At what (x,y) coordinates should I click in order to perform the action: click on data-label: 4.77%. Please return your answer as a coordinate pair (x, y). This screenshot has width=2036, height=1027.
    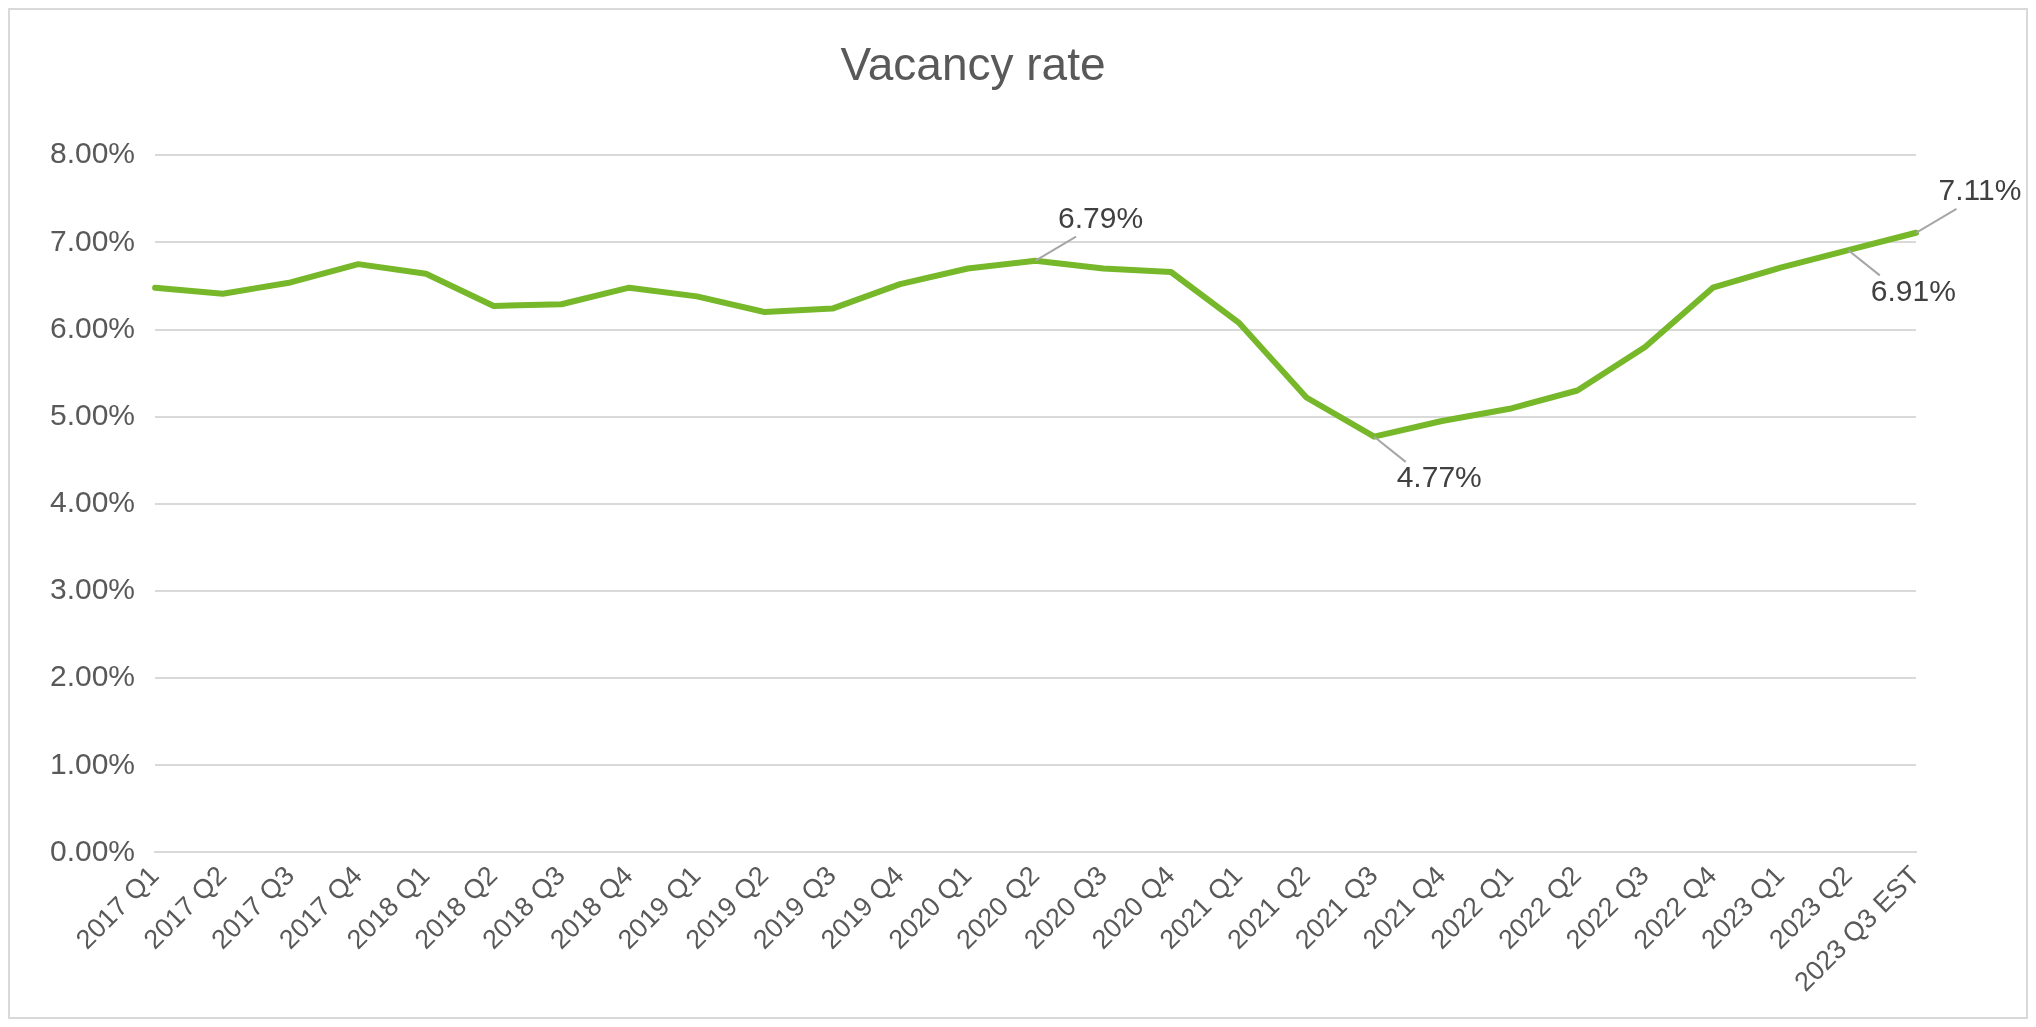
    Looking at the image, I should click on (1439, 477).